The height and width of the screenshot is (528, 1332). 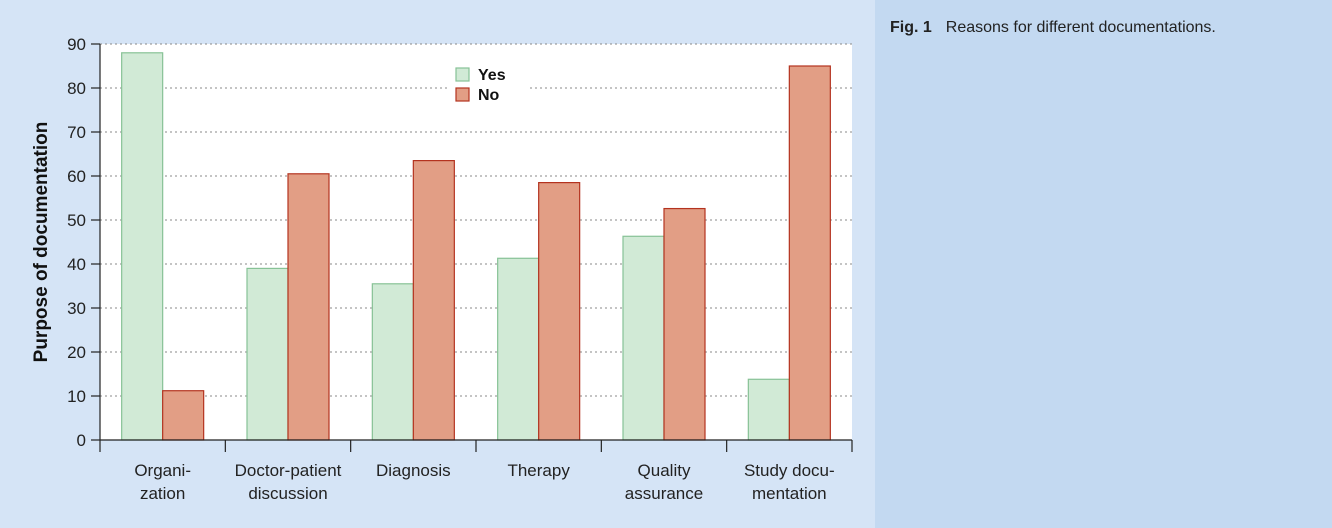 I want to click on y-ticks: 0 10 20 30 40 50 60 70 80 90, so click(x=83, y=242).